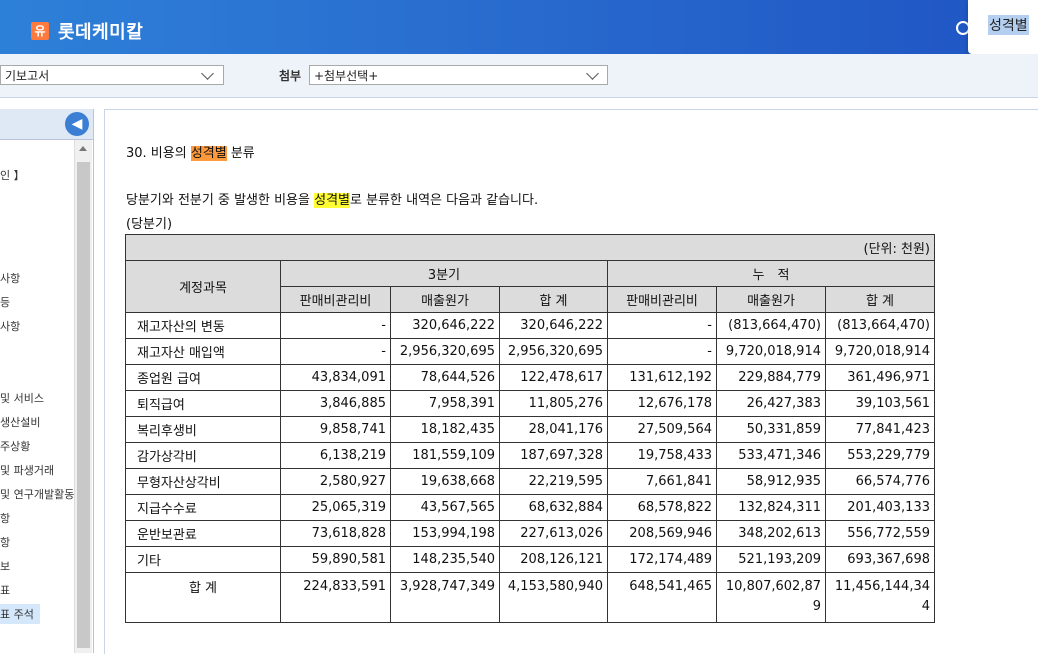 Image resolution: width=1038 pixels, height=654 pixels. Describe the element at coordinates (20, 422) in the screenshot. I see `sidebar-item: 생산설비` at that location.